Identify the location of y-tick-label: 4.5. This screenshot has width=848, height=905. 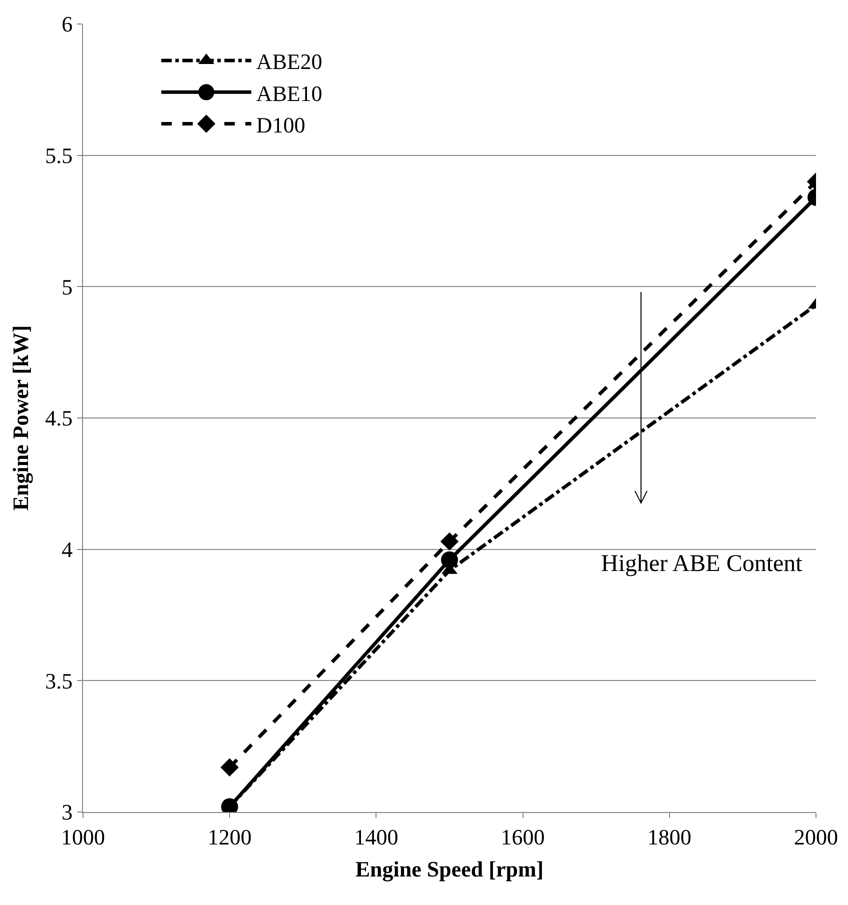
(59, 418).